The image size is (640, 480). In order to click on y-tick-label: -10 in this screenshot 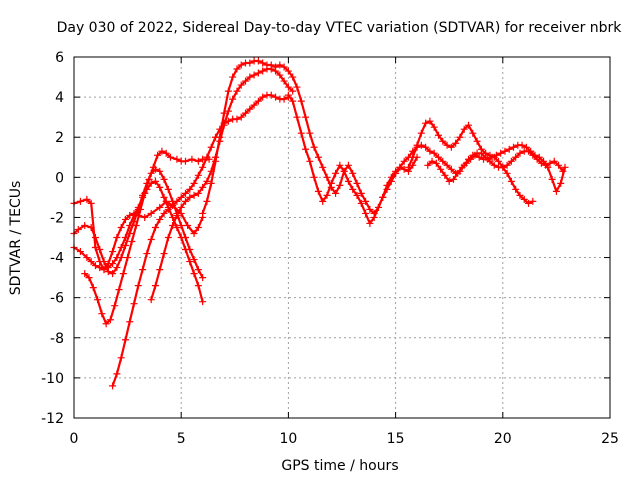, I will do `click(52, 379)`.